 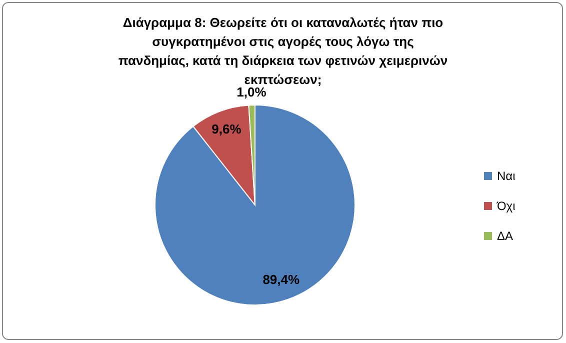 What do you see at coordinates (251, 92) in the screenshot?
I see `data-label: 1,0%` at bounding box center [251, 92].